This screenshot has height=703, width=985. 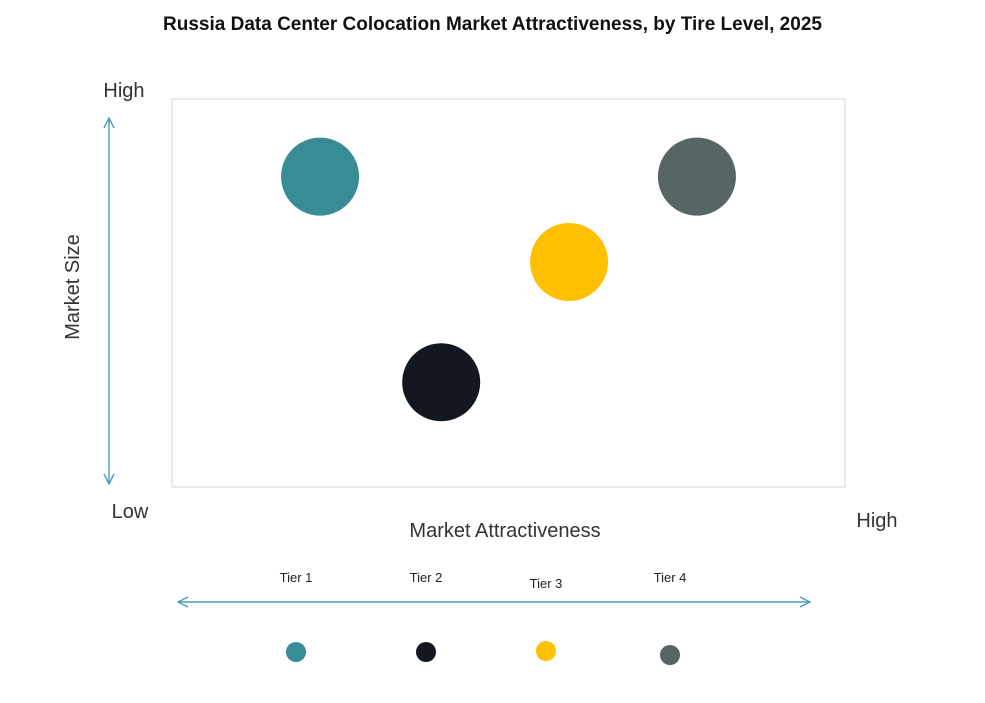 I want to click on legend: Tier 1 Tier 2 Tier 3 Tier 4, so click(x=483, y=617).